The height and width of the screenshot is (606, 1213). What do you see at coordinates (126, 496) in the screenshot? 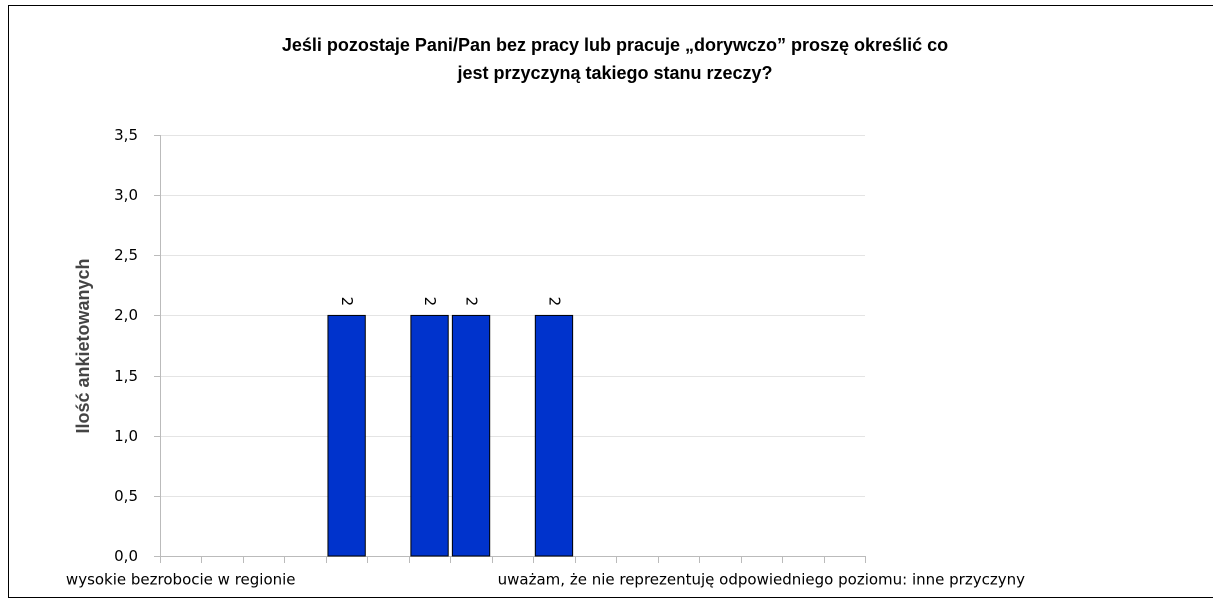
I see `y-tick-label: 0,5` at bounding box center [126, 496].